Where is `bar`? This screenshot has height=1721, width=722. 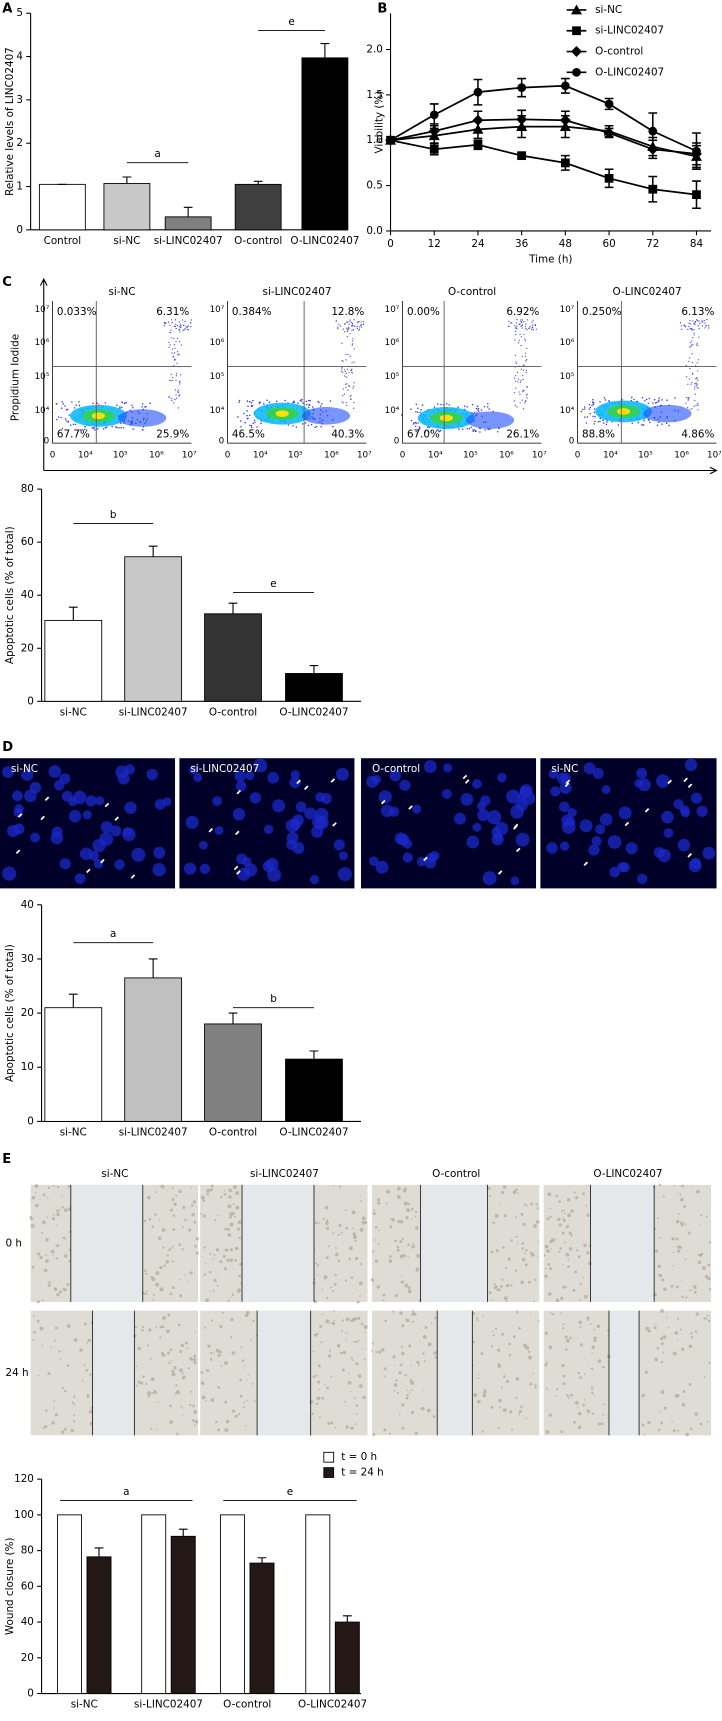 bar is located at coordinates (188, 223).